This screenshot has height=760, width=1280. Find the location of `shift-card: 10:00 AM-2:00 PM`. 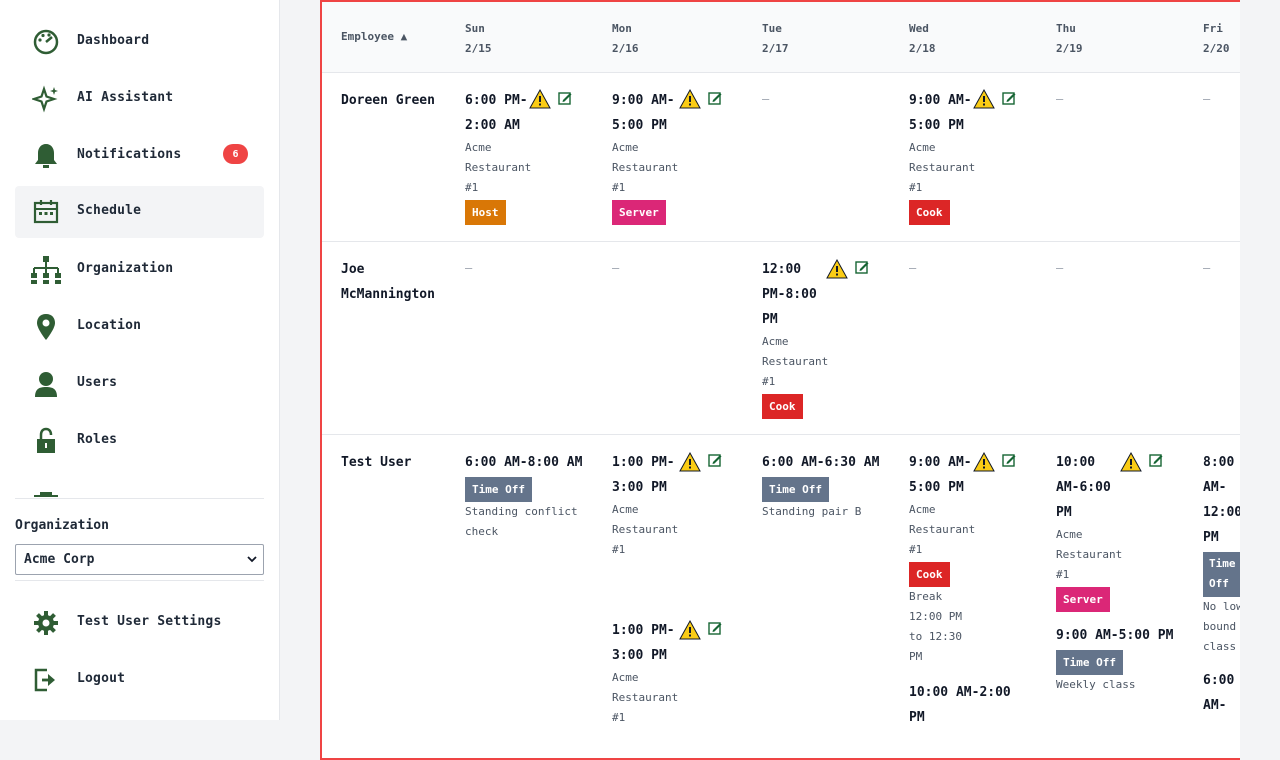

shift-card: 10:00 AM-2:00 PM is located at coordinates (960, 705).